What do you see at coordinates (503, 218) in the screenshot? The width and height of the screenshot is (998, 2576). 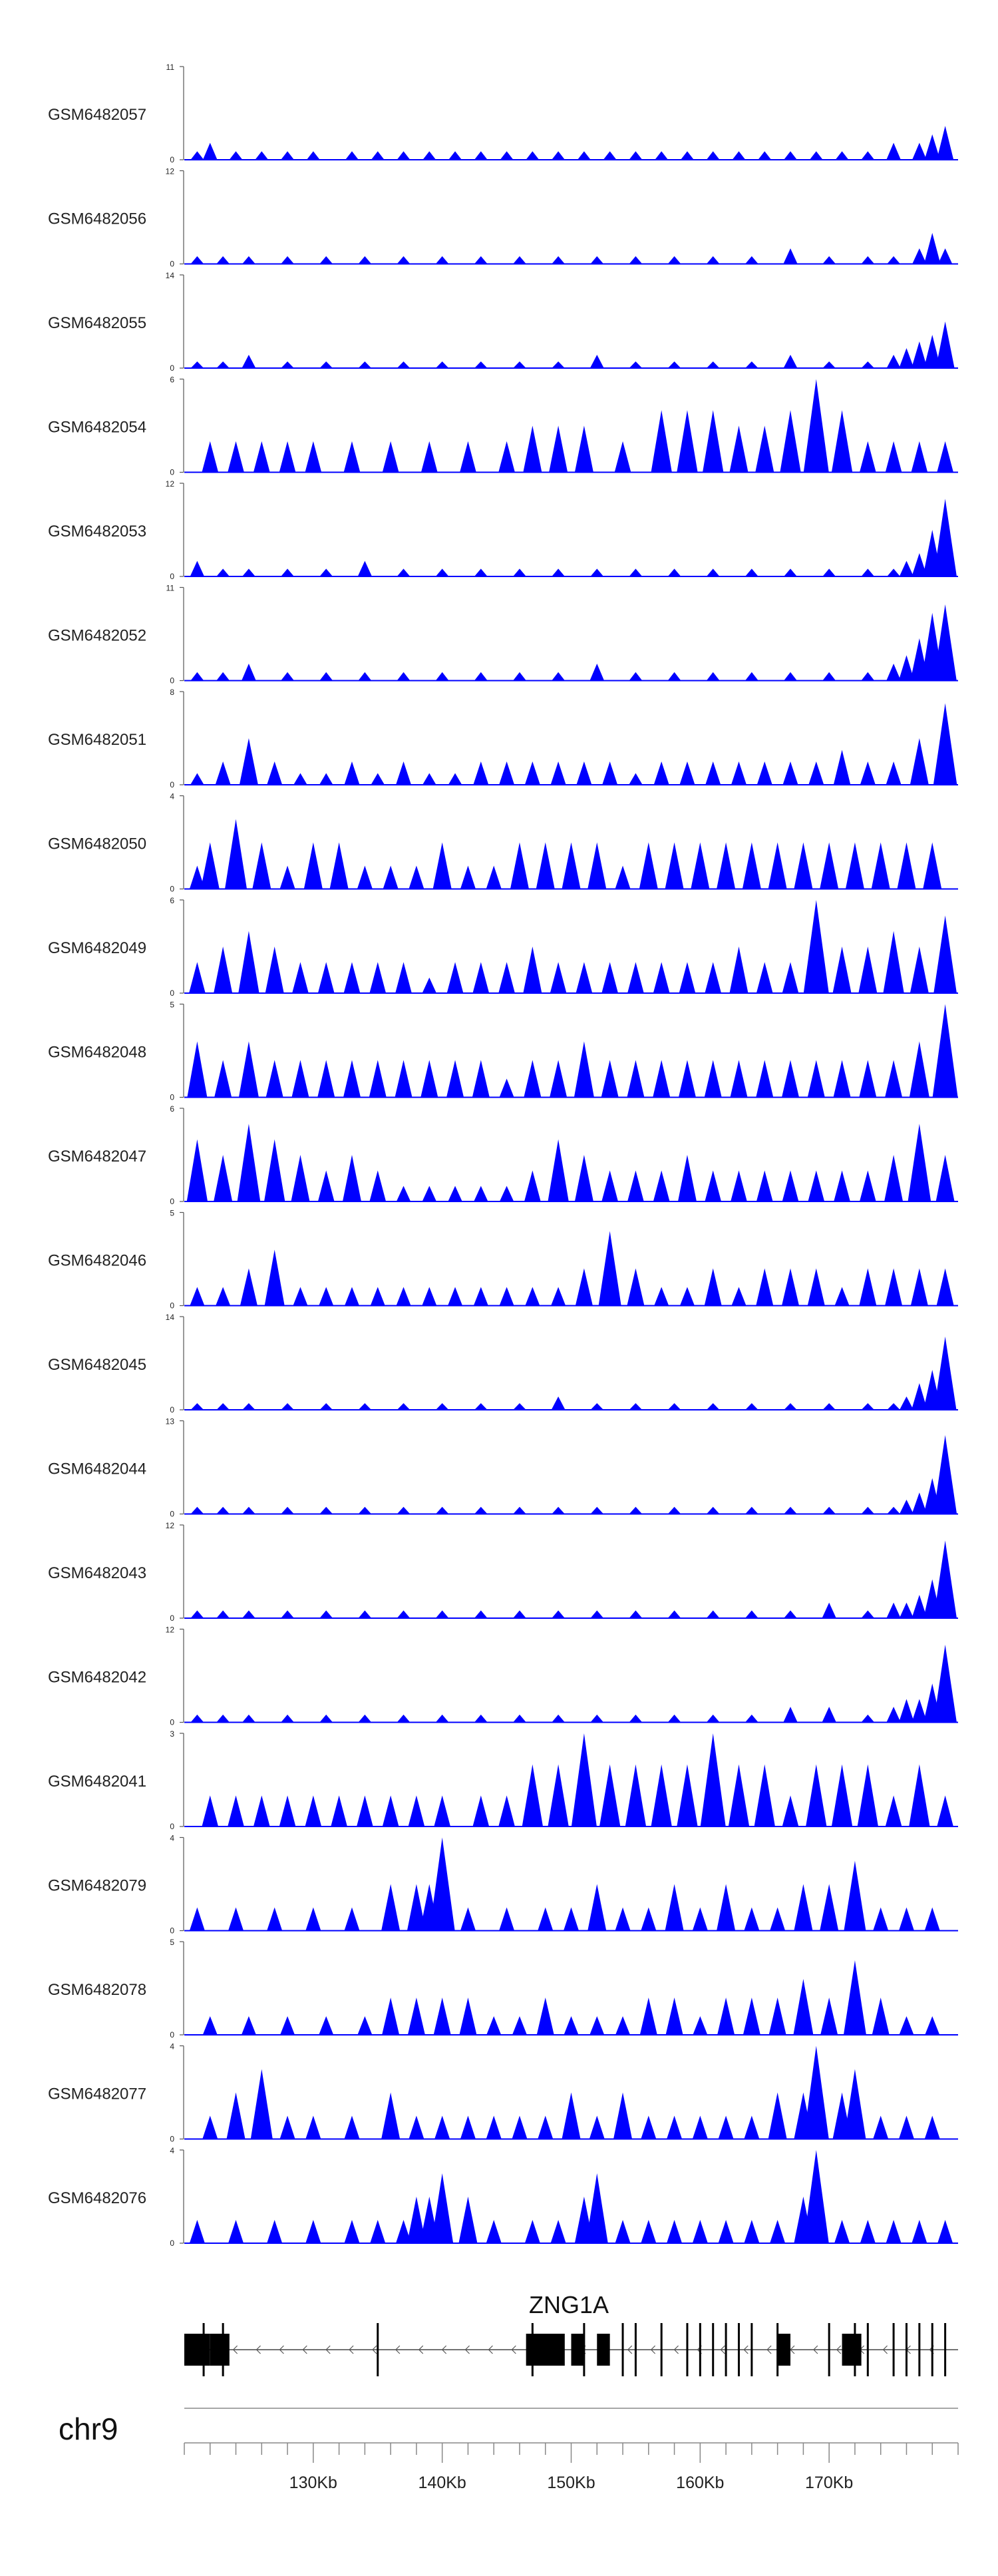 I see `track: GSM6482056 12 0` at bounding box center [503, 218].